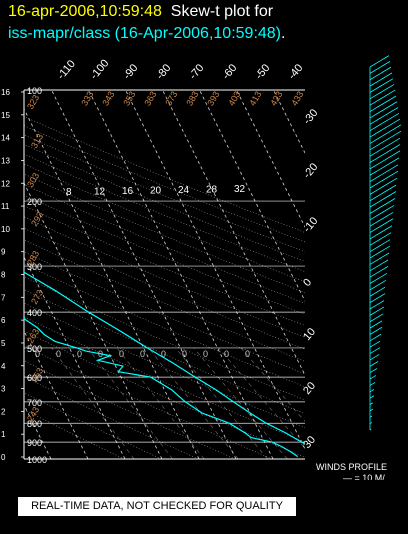 The width and height of the screenshot is (408, 534). I want to click on height-tick-label: 0, so click(3, 457).